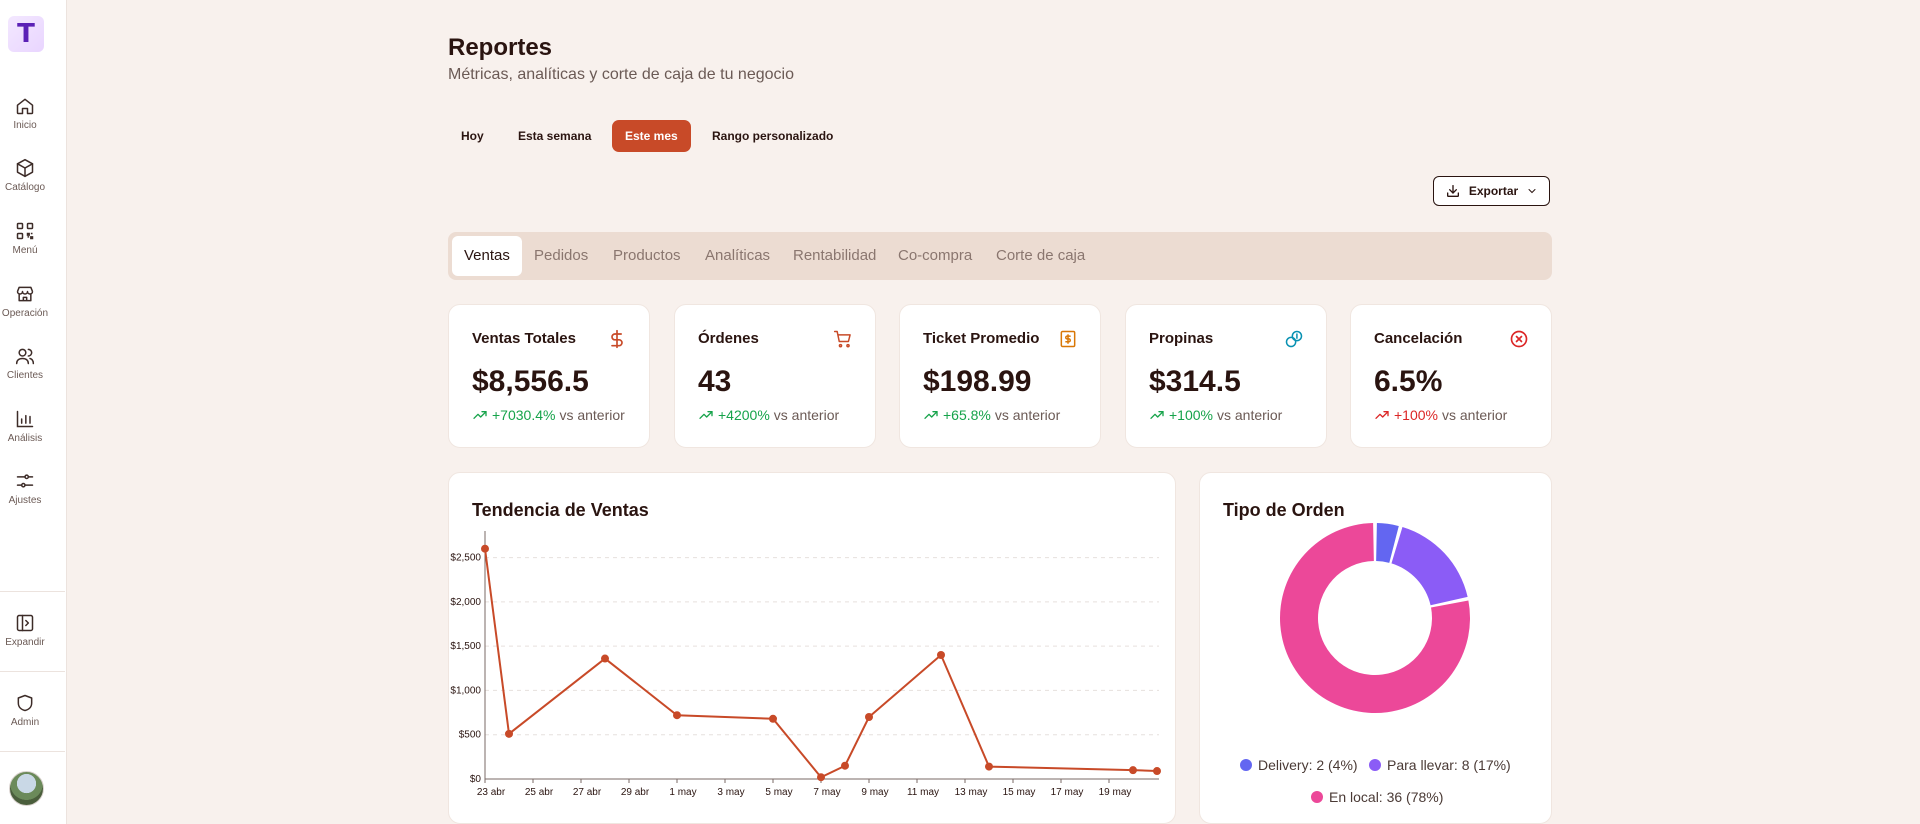 This screenshot has height=824, width=1920. I want to click on donut-slice-en-local, so click(1375, 618).